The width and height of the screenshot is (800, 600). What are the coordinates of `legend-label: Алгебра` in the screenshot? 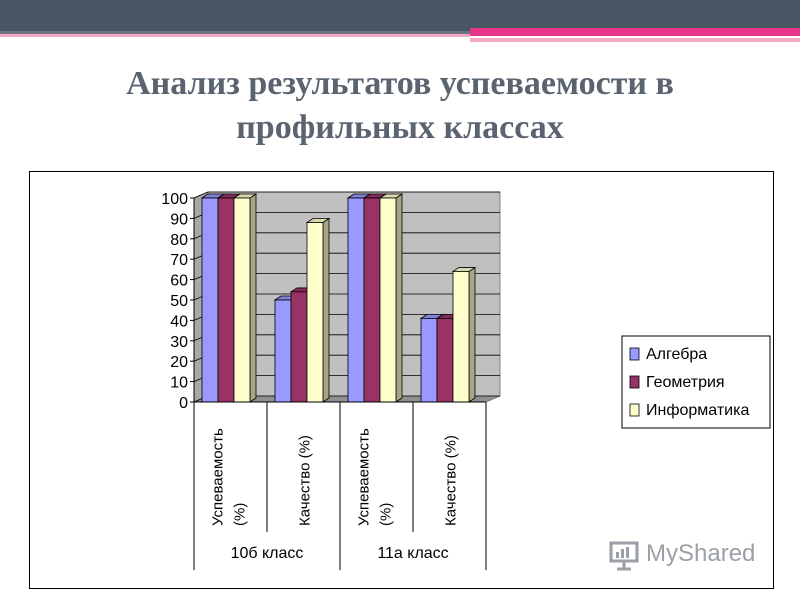 It's located at (676, 354).